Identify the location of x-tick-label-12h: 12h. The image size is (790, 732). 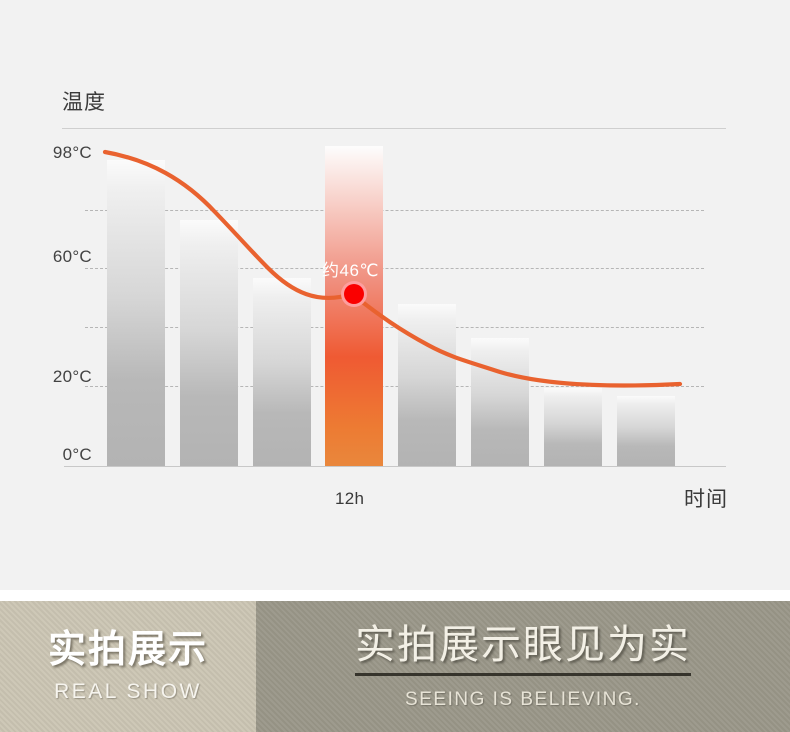
(350, 498).